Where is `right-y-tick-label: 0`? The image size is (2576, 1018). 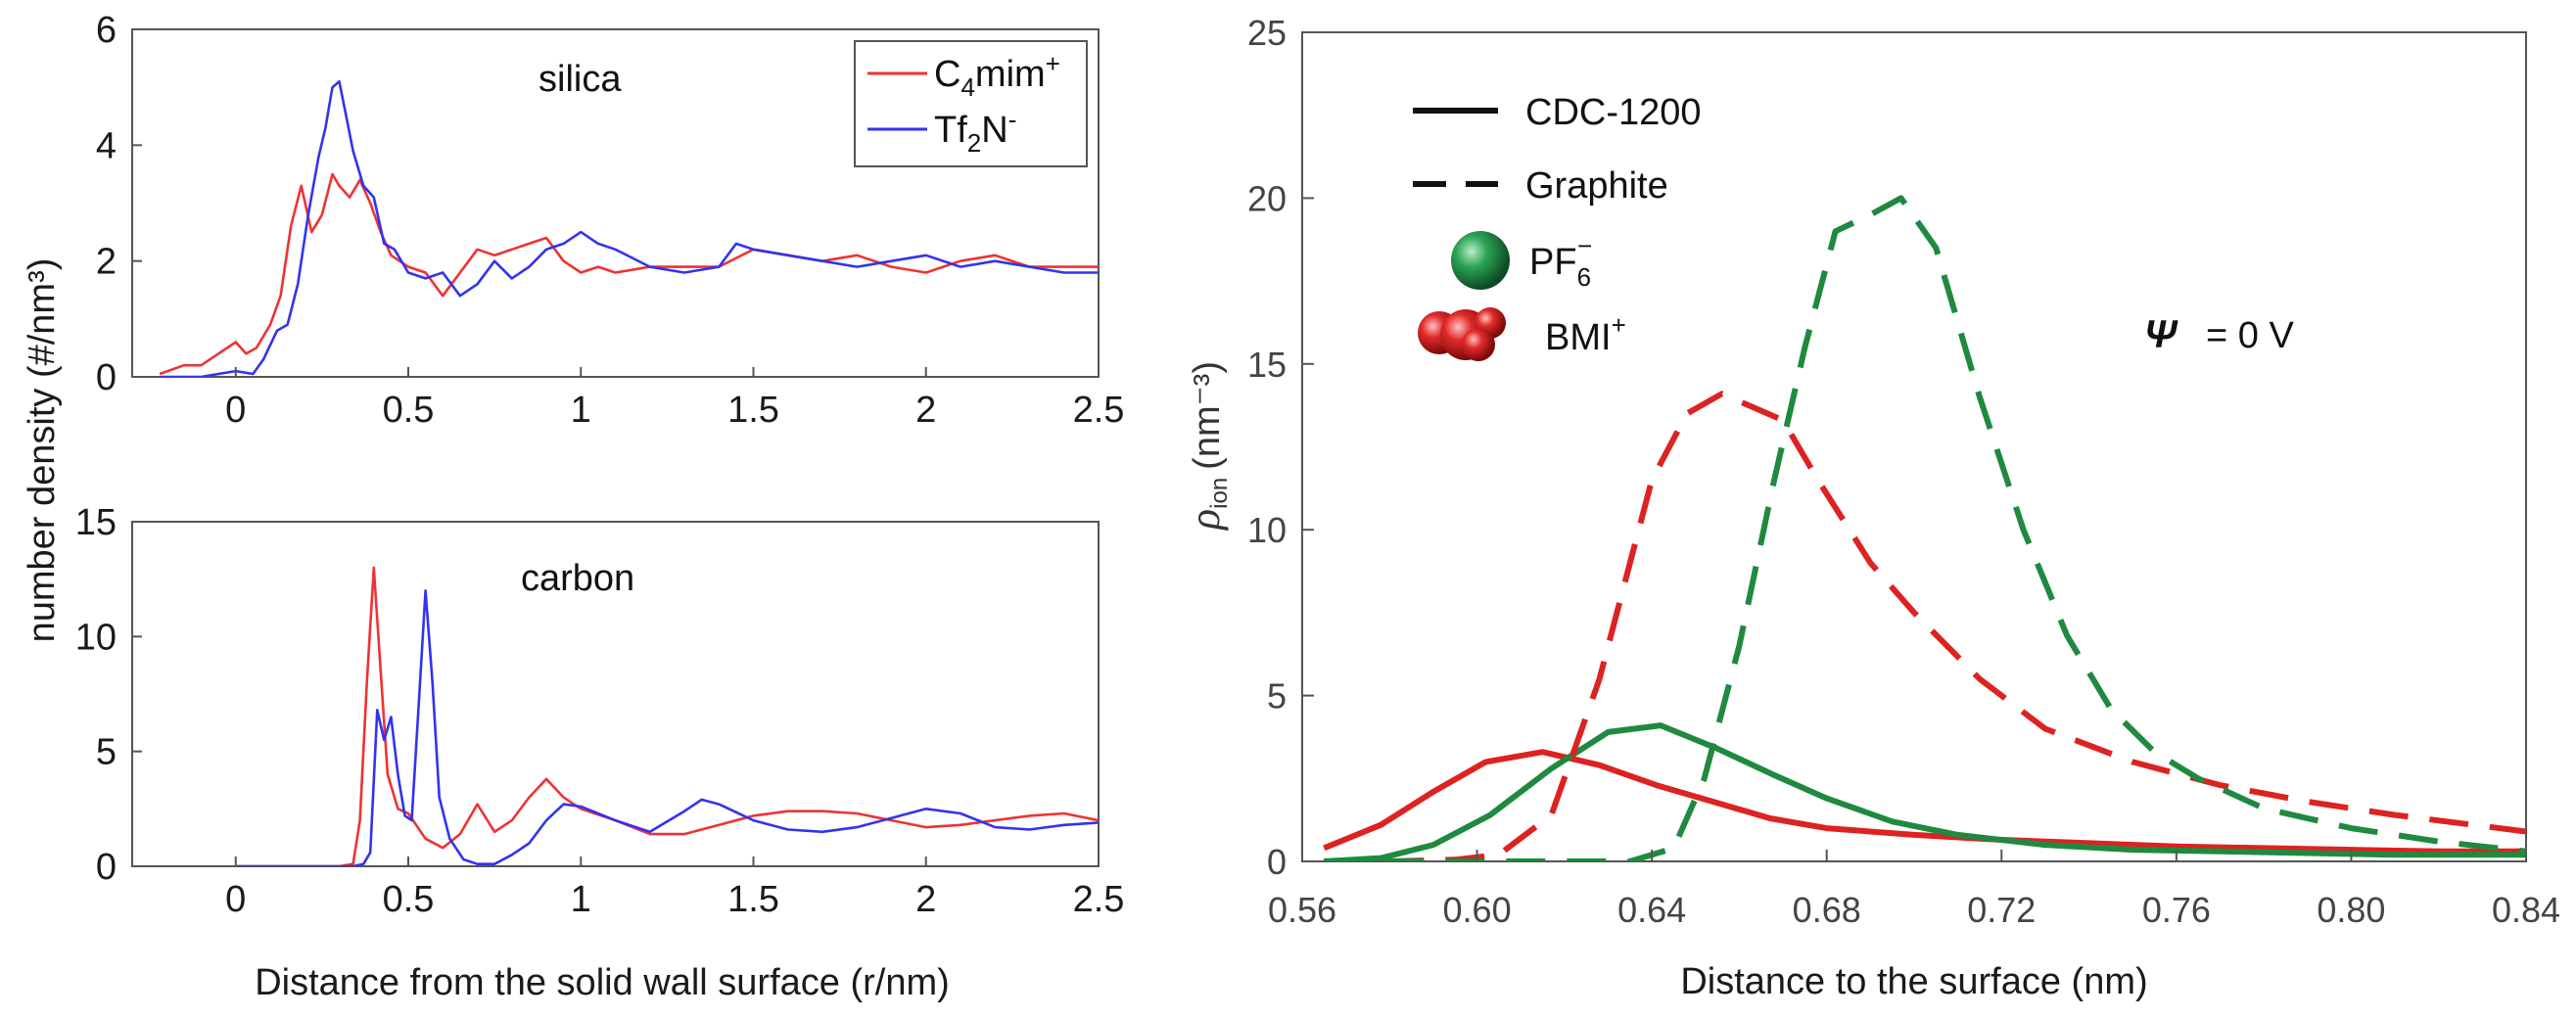
right-y-tick-label: 0 is located at coordinates (1277, 862).